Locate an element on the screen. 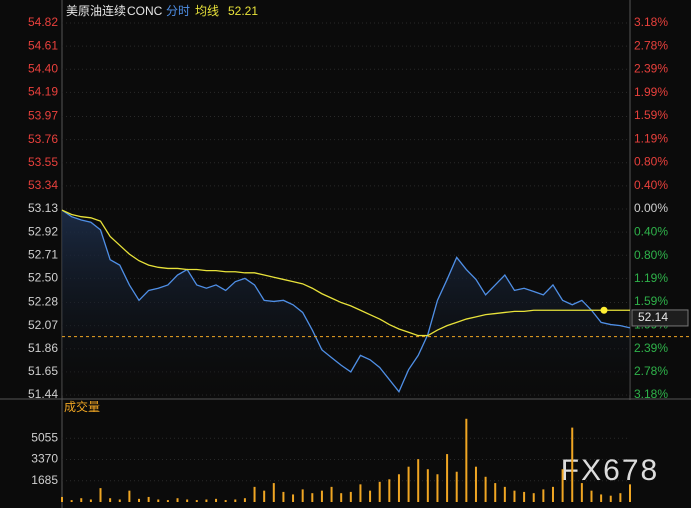 This screenshot has width=691, height=508. y-tick-label: 54.19 is located at coordinates (43, 92).